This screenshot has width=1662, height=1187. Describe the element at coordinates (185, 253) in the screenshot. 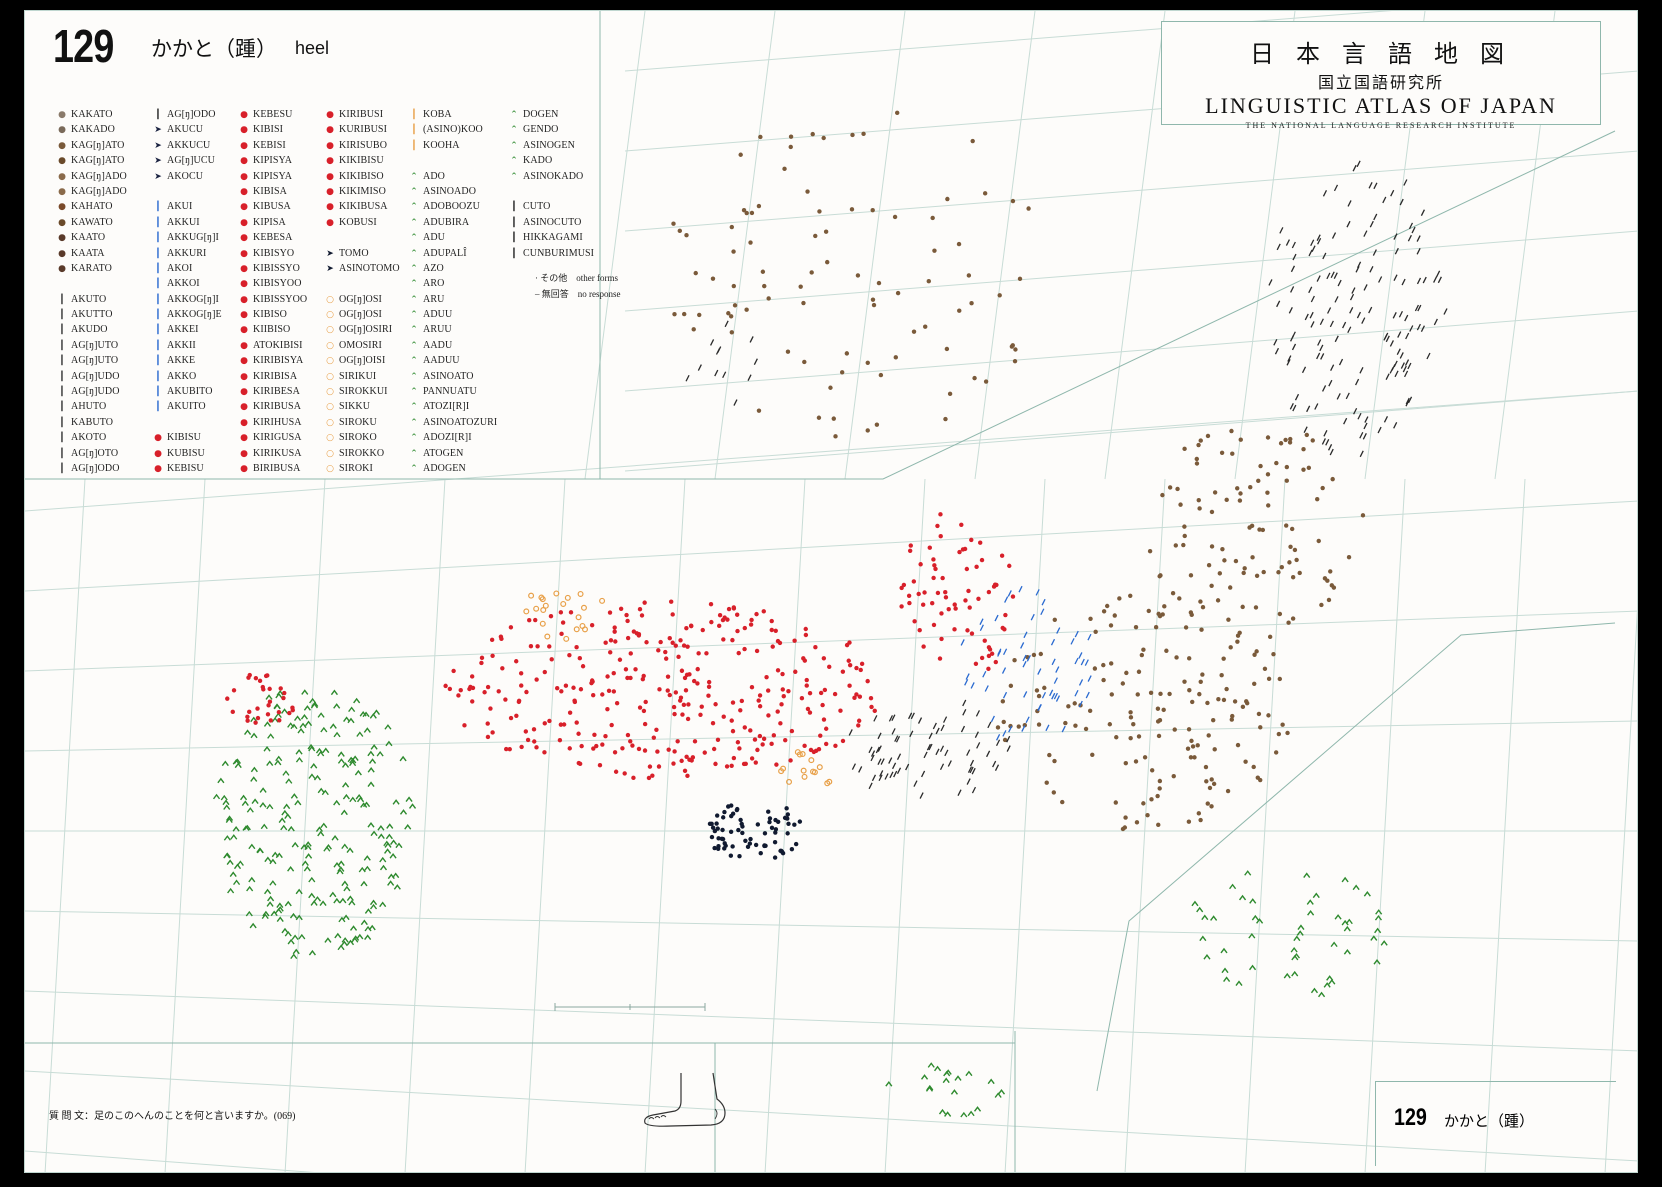

I see `legend-item: ┃ AKKURI` at that location.